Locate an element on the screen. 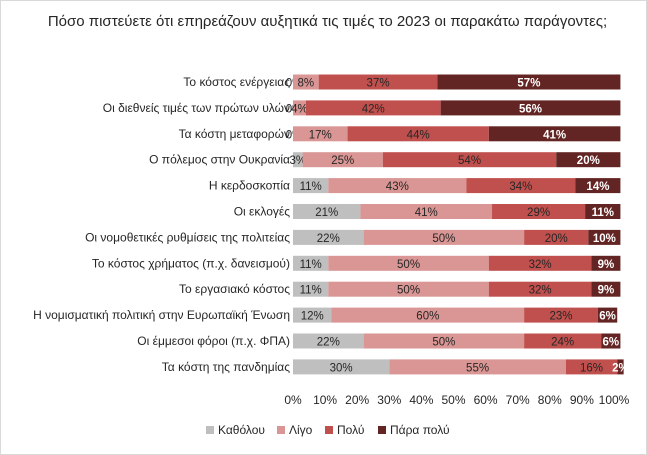  data-label: 12% is located at coordinates (312, 317).